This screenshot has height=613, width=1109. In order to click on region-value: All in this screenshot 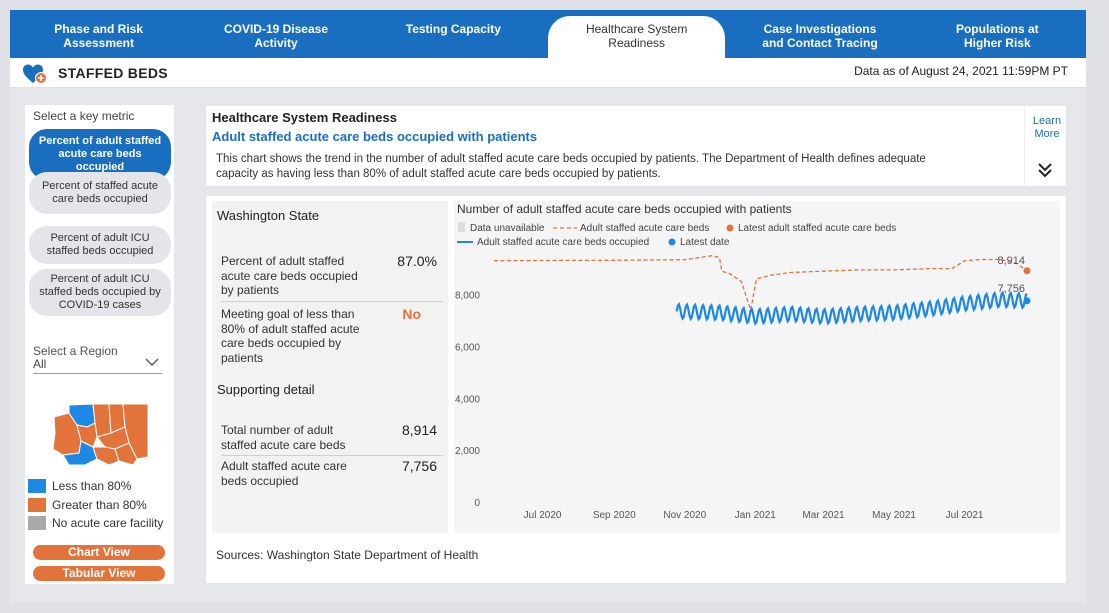, I will do `click(40, 364)`.